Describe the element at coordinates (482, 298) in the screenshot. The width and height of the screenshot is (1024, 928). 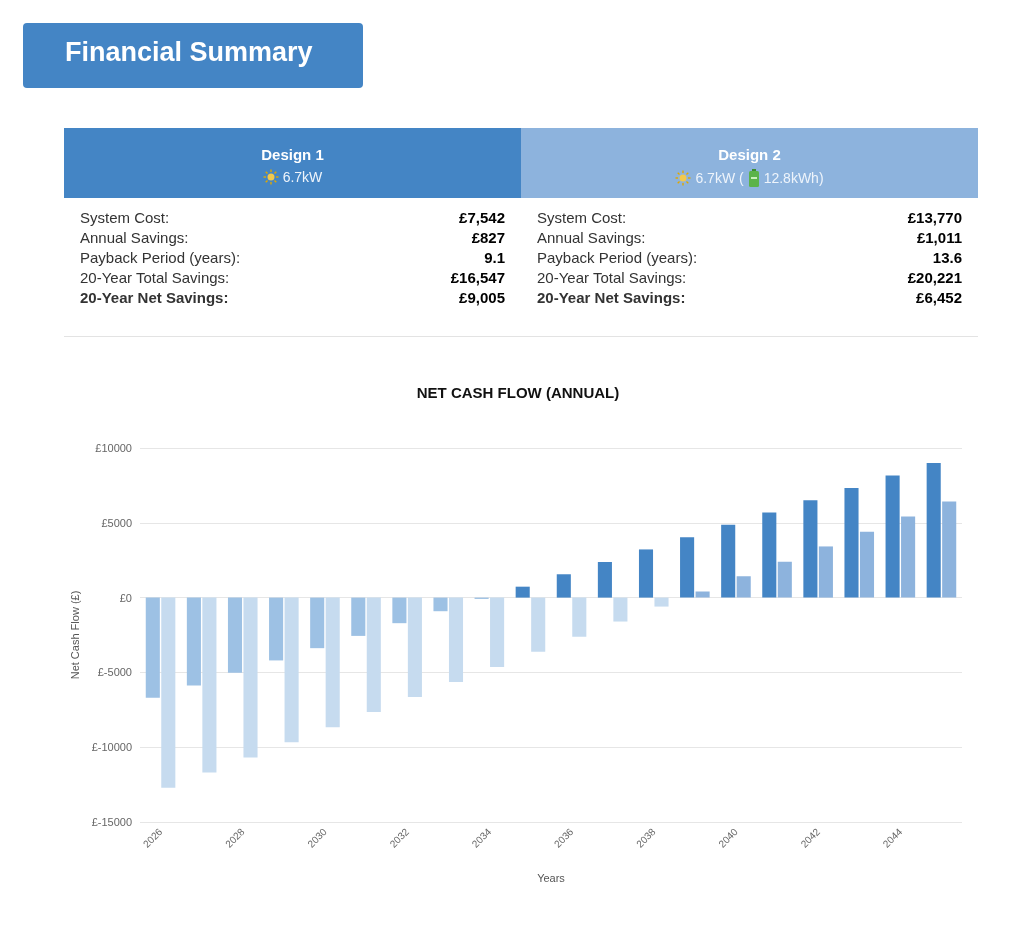
I see `text: £9,005` at that location.